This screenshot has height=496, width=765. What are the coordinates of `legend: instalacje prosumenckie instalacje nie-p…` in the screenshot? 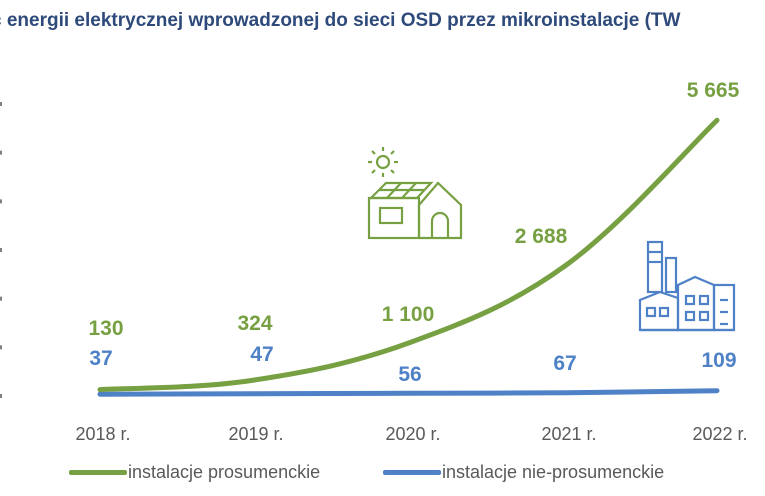 It's located at (382, 476).